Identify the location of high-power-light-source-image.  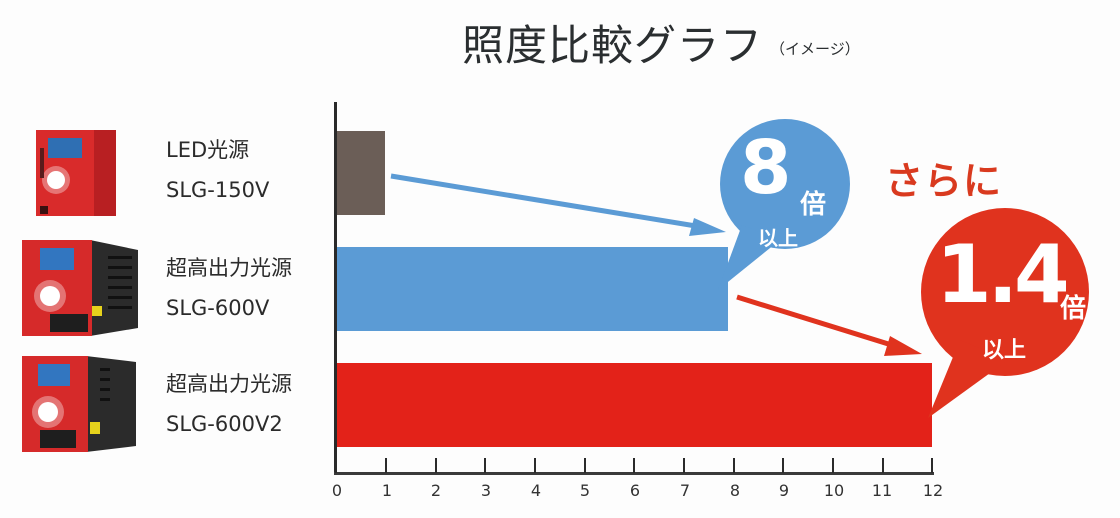
(80, 288).